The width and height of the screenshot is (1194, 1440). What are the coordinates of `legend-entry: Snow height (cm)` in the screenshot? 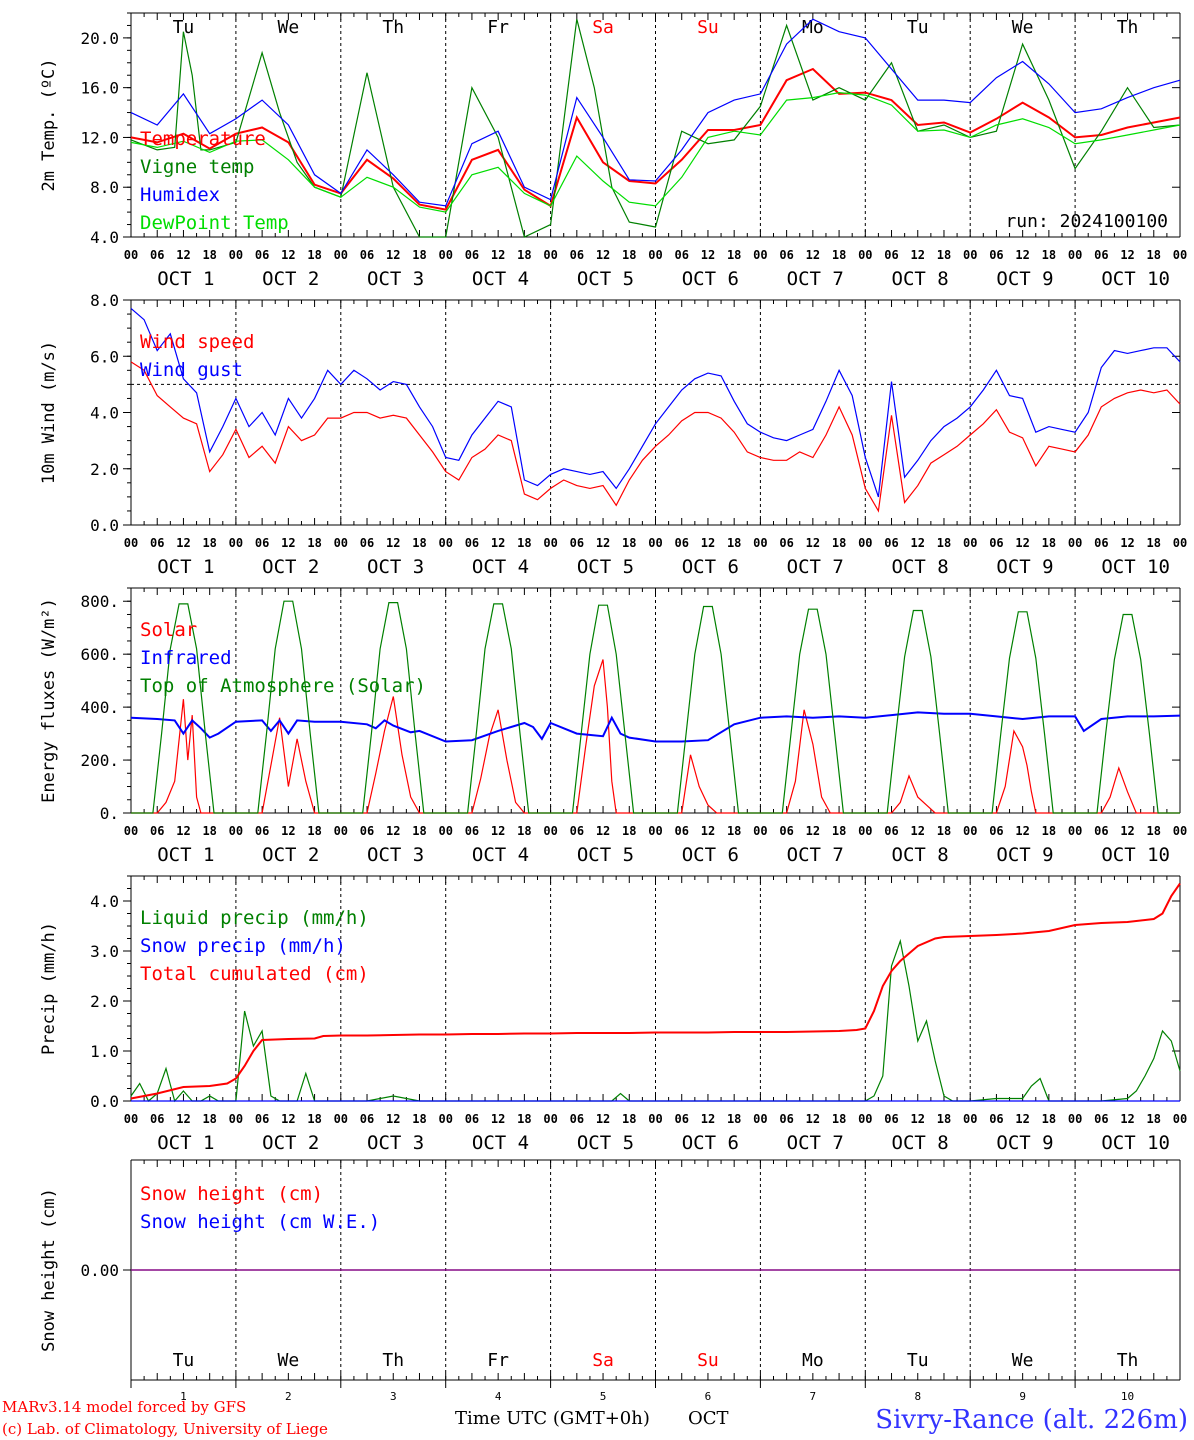 It's located at (231, 1194).